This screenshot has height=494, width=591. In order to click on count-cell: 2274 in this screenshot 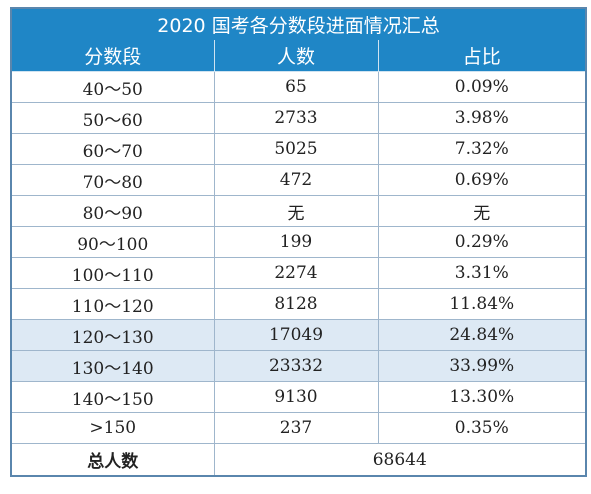, I will do `click(296, 273)`.